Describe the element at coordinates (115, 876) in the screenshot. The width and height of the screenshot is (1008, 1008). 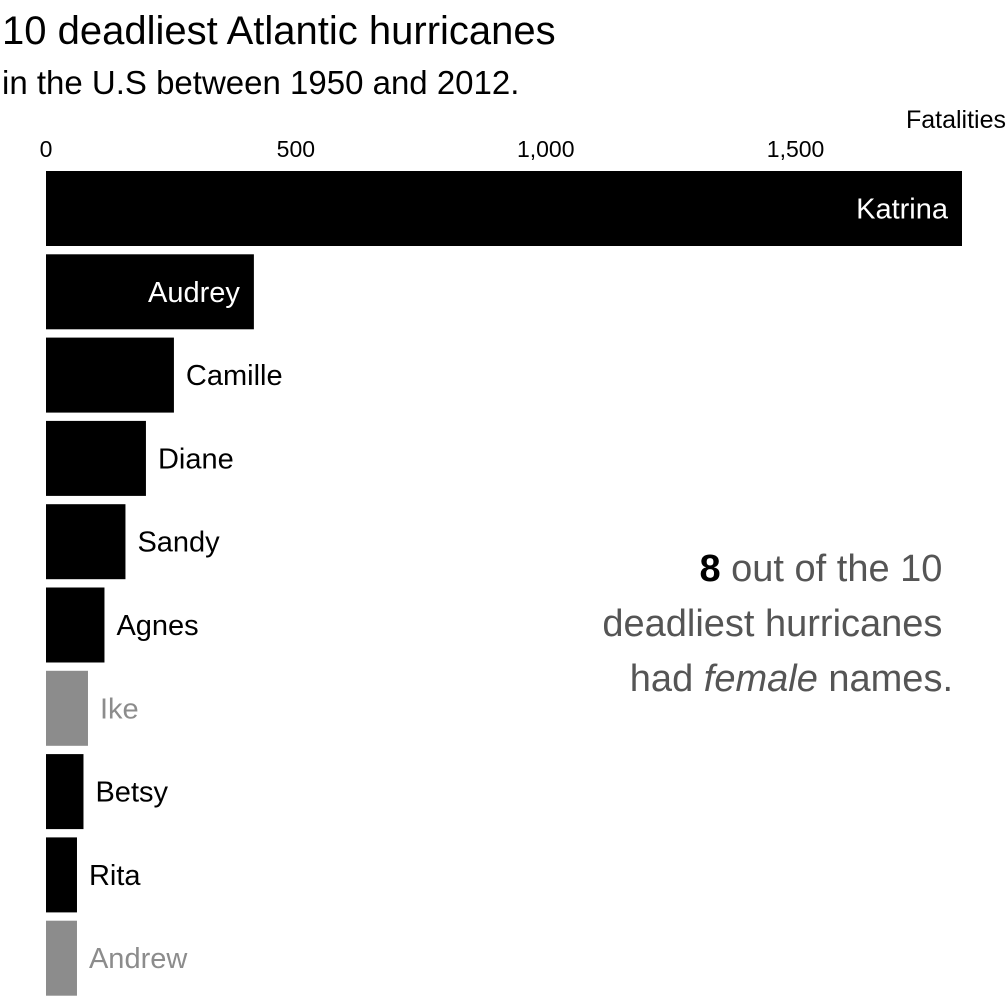
I see `bar-label-rita: Rita` at that location.